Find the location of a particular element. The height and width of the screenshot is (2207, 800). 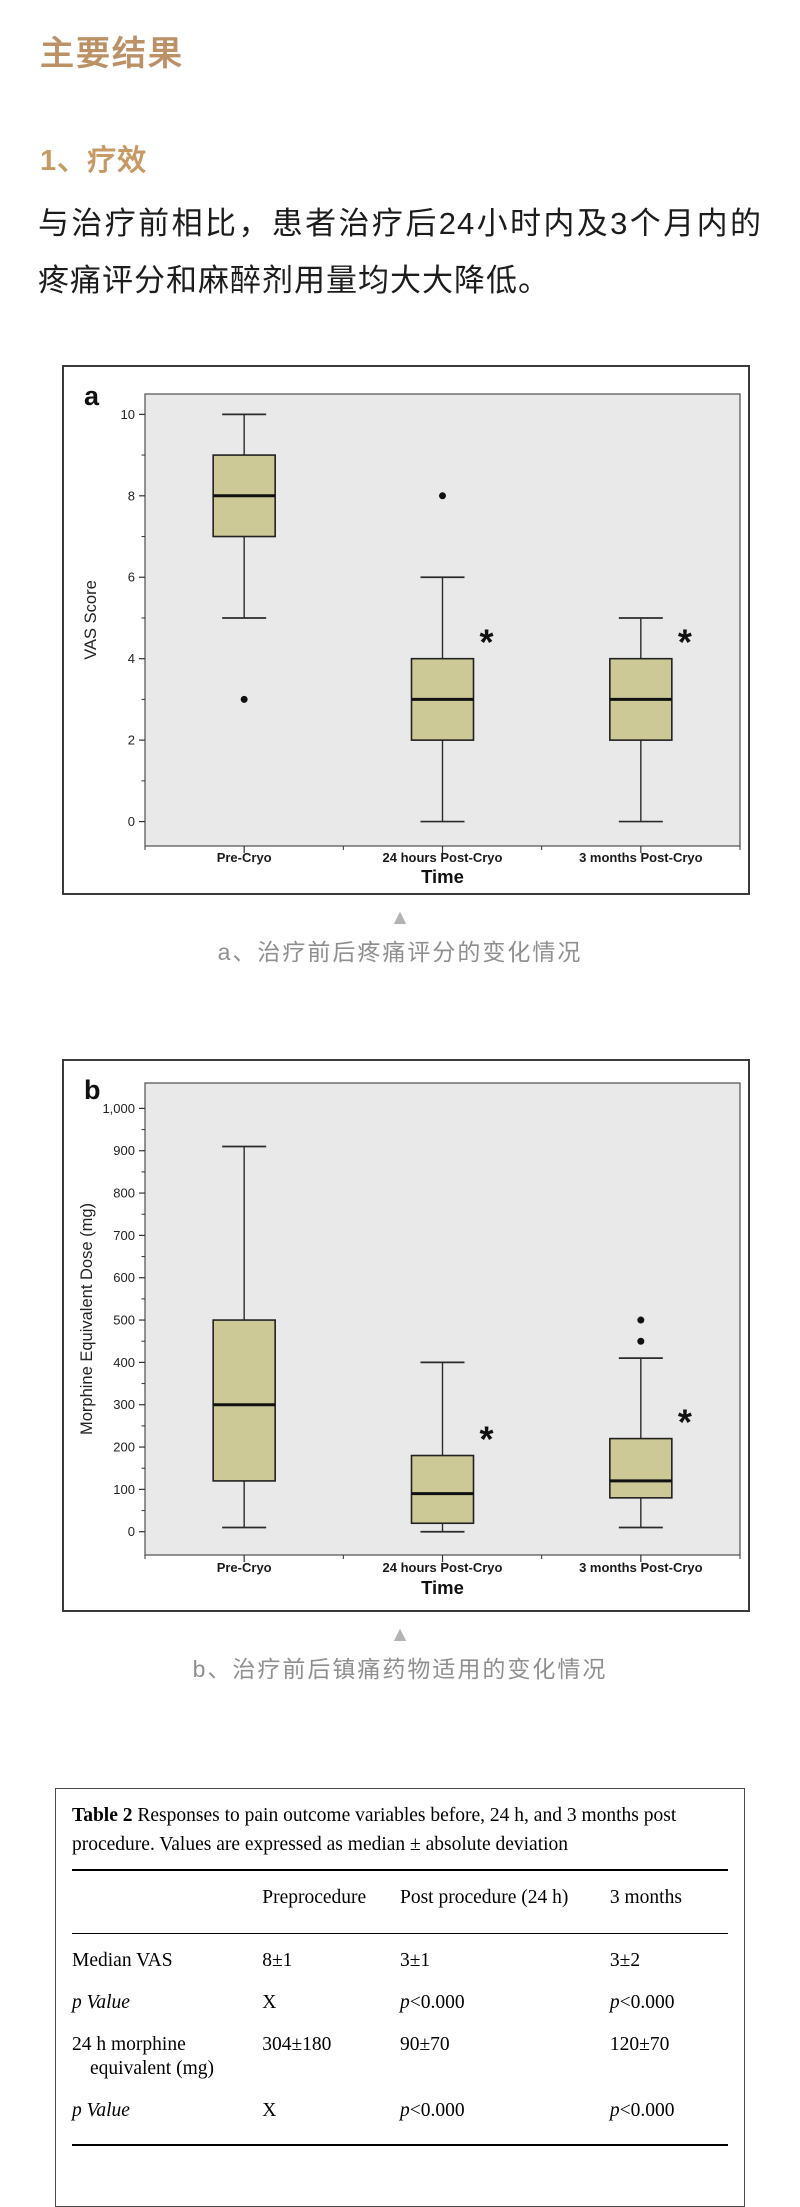

svg-text: 2 is located at coordinates (131, 740).